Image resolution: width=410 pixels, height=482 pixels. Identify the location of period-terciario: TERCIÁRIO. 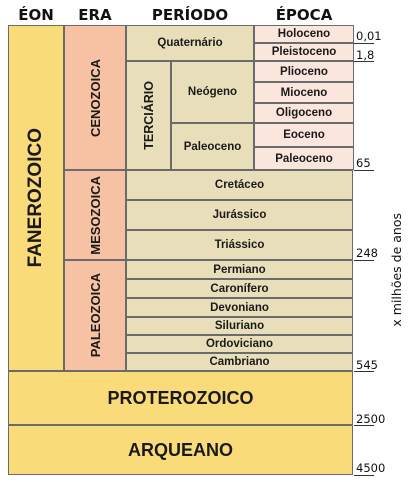
(148, 115).